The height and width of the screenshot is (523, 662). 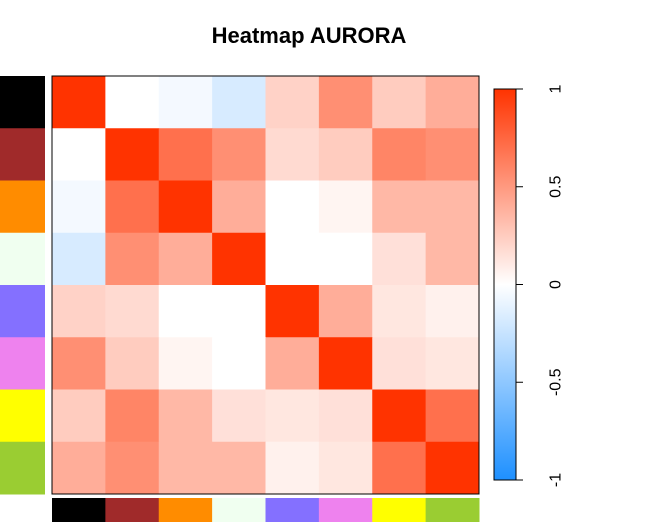 What do you see at coordinates (540, 285) in the screenshot?
I see `color-legend-axis: 1 0.5 0 -0.5 -1` at bounding box center [540, 285].